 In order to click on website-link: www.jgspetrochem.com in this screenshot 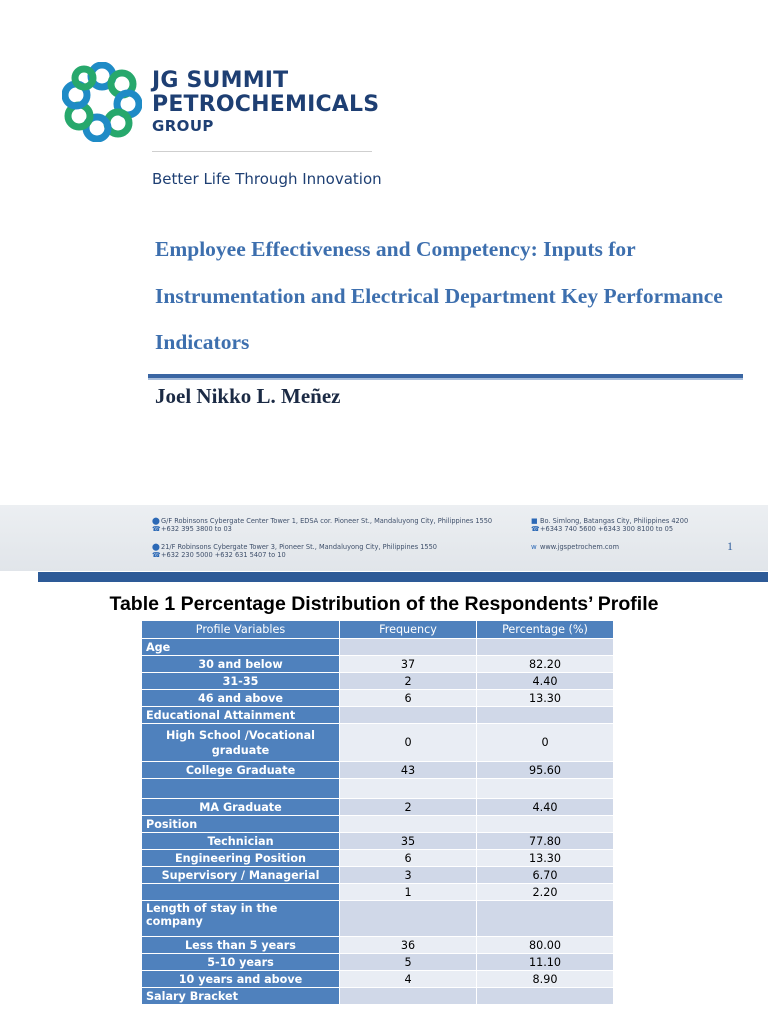, I will do `click(580, 547)`.